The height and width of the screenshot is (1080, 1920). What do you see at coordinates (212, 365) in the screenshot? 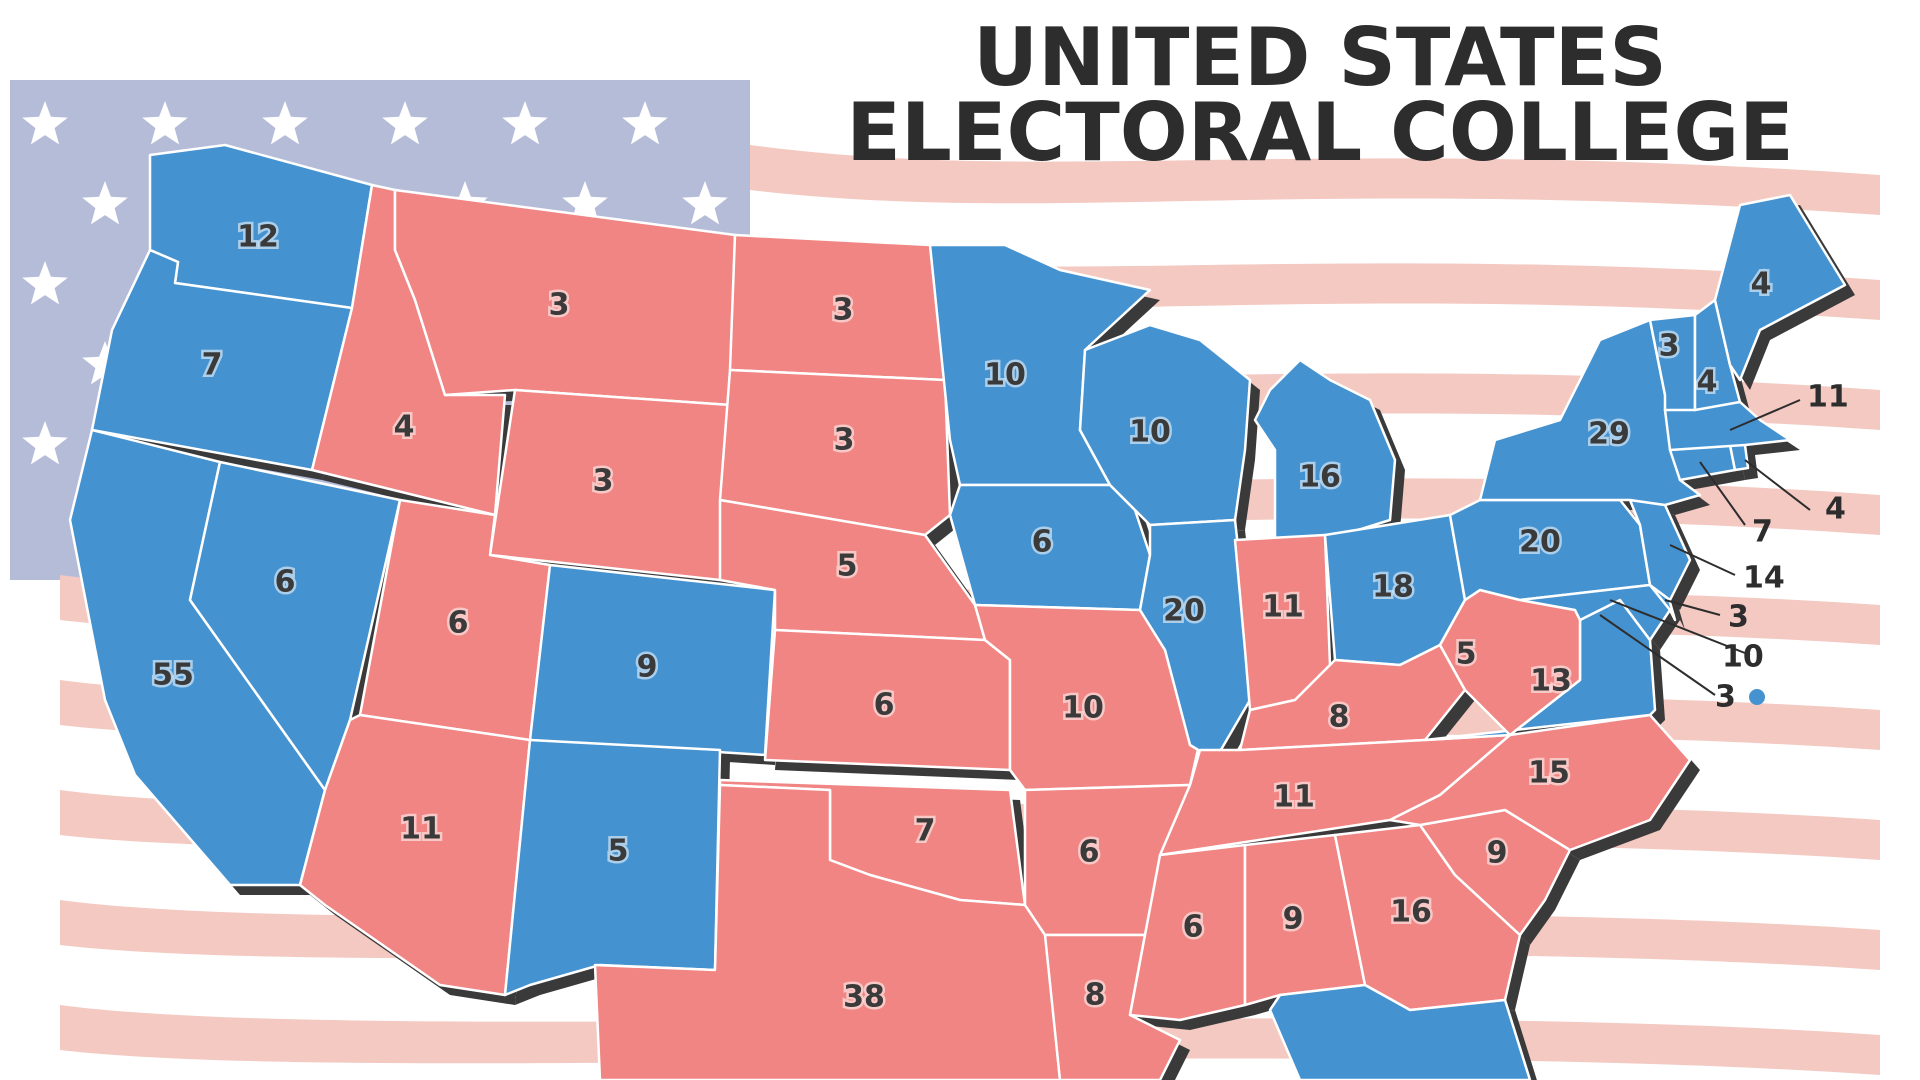
I see `votes-label-OR: 7` at bounding box center [212, 365].